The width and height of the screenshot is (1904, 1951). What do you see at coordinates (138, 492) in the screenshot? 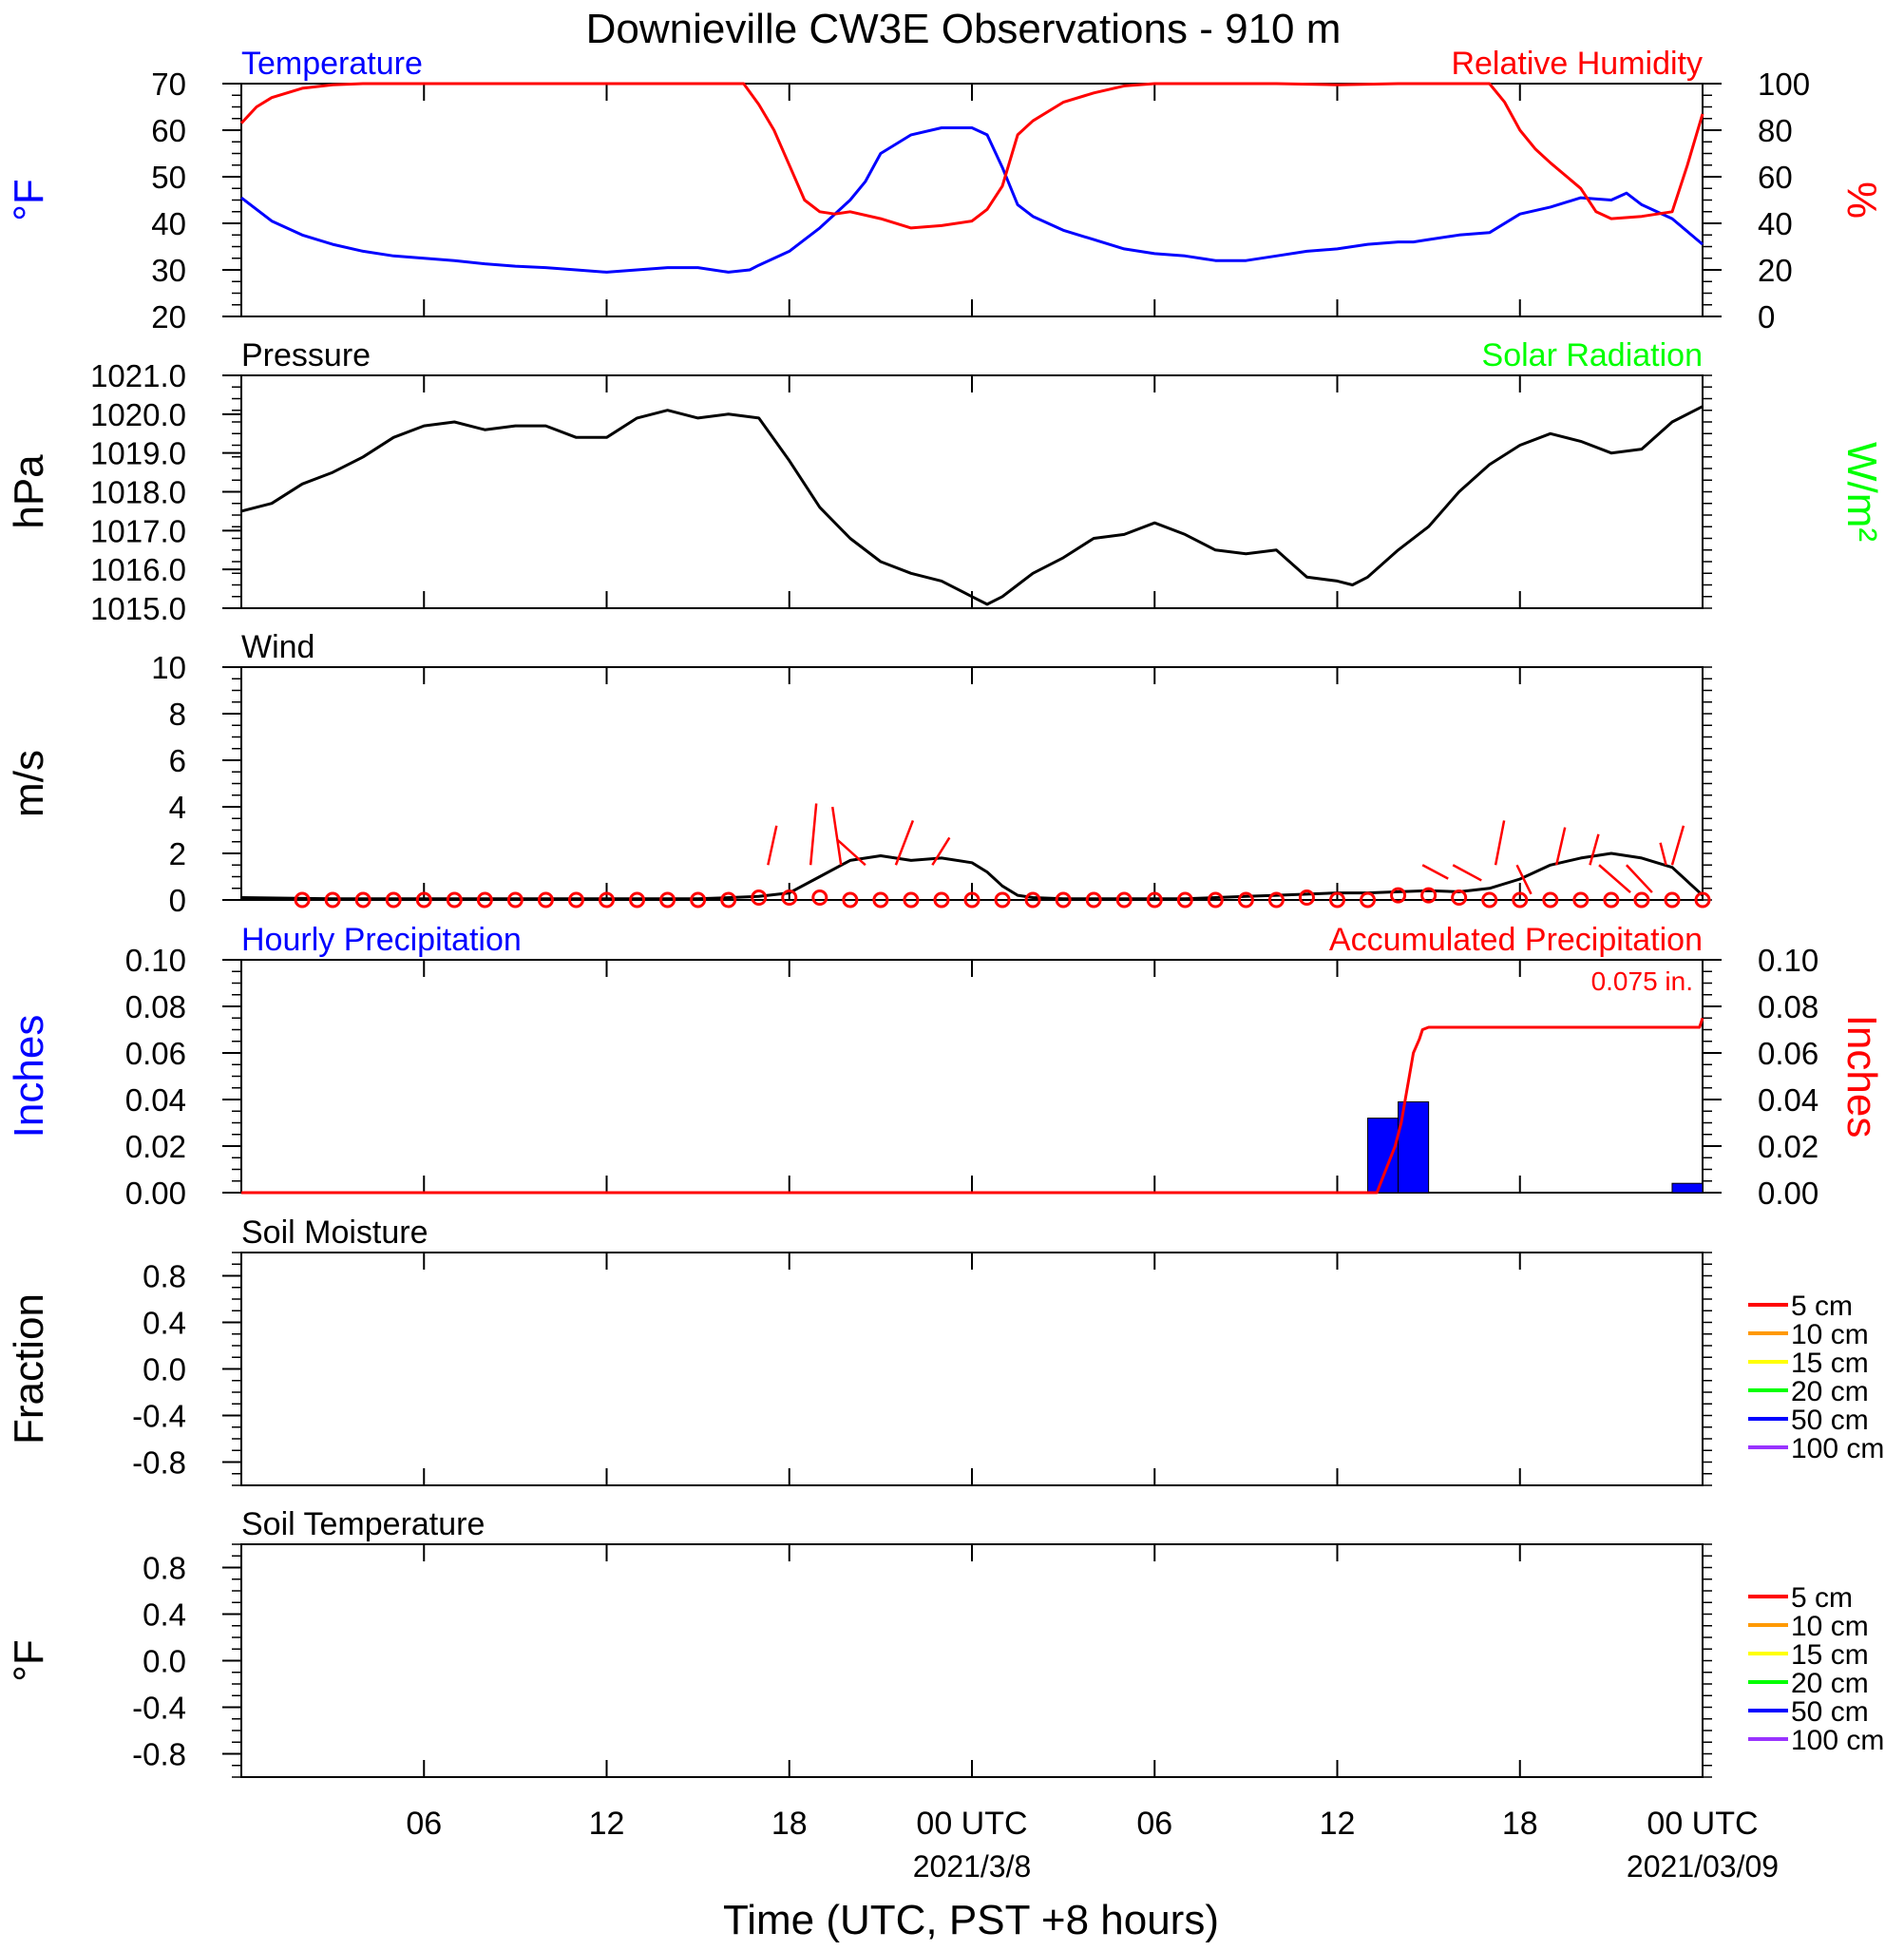
I see `left-tick-label: 1018.0` at bounding box center [138, 492].